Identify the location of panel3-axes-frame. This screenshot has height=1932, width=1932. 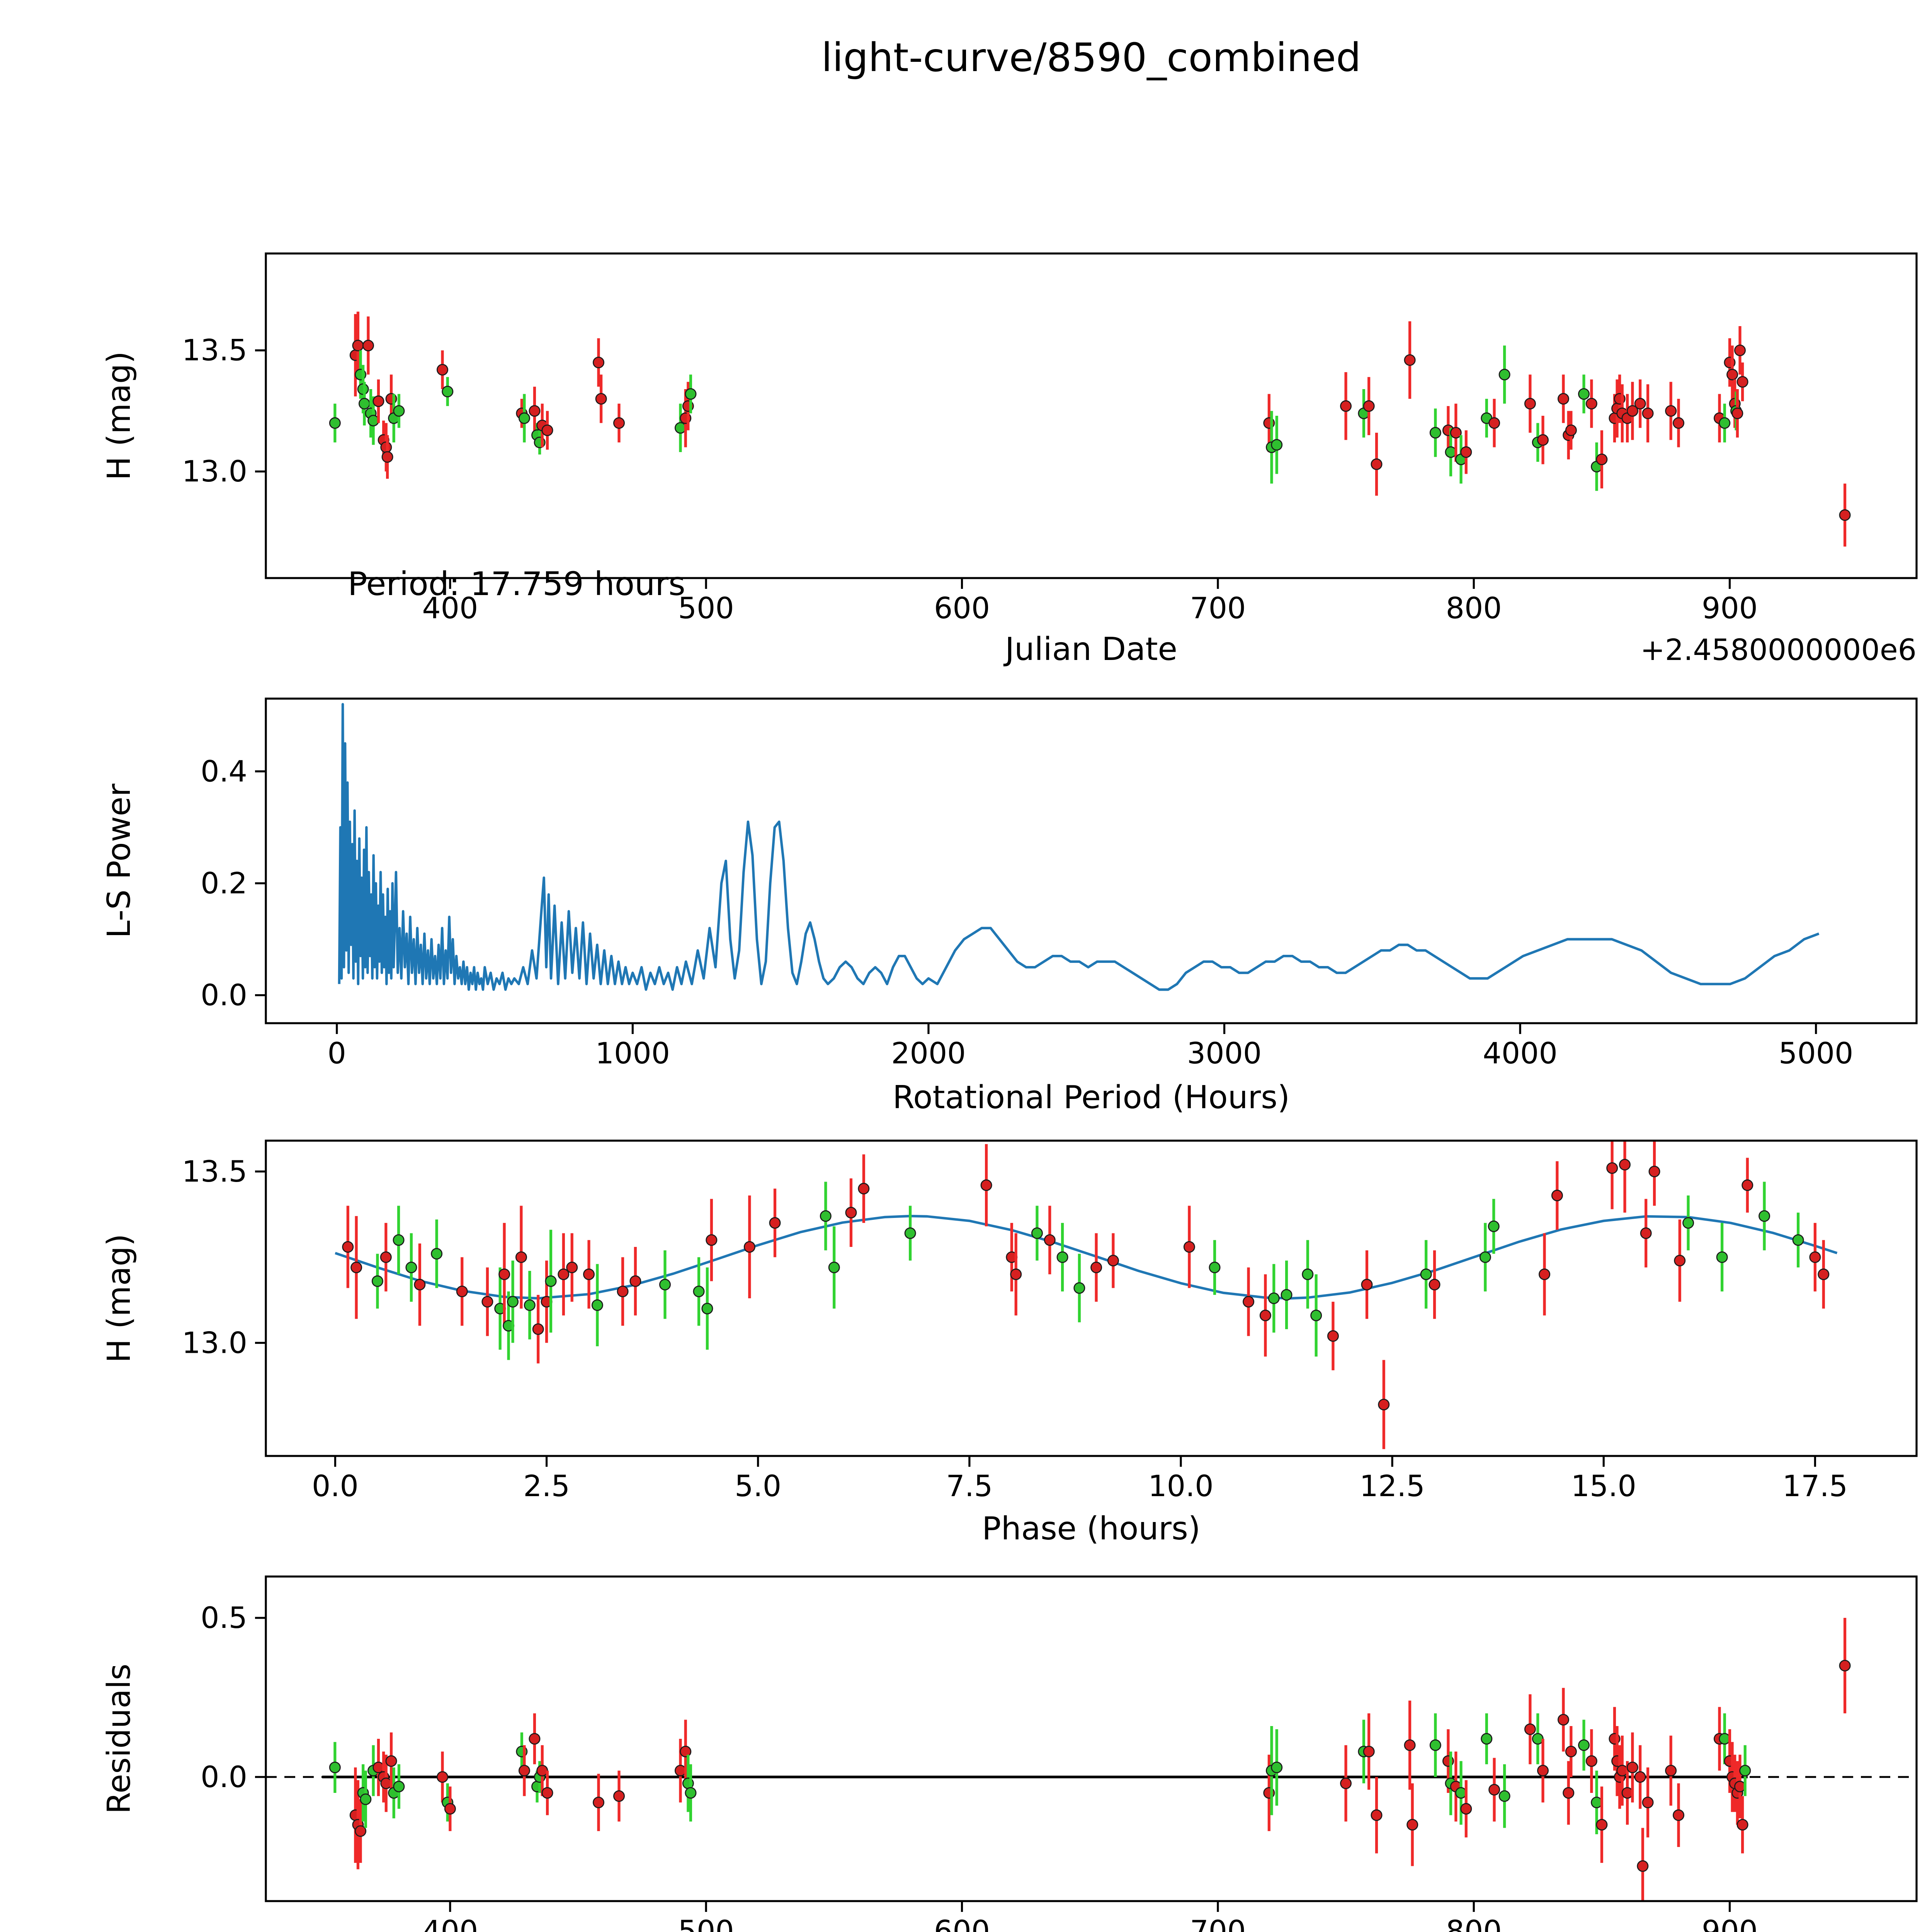
(1092, 1298).